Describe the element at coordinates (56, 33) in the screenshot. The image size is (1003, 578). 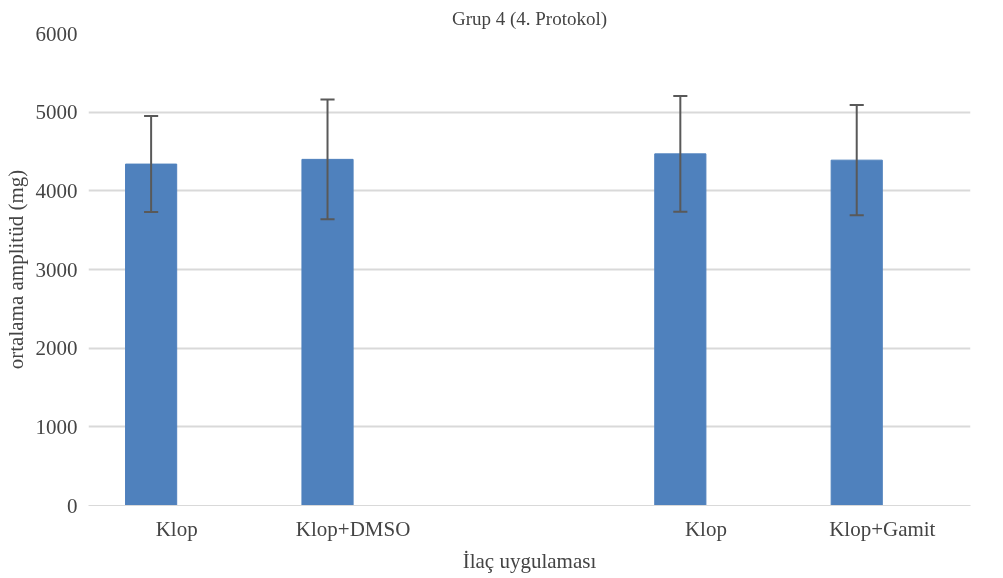
I see `y-tick-label: 6000` at that location.